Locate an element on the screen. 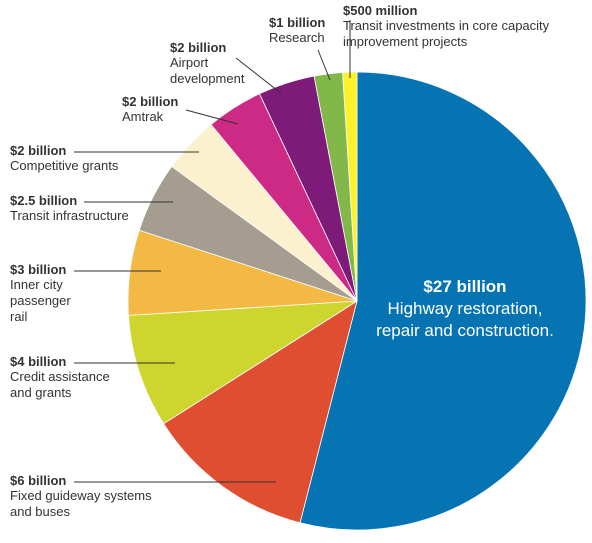 The image size is (592, 543). slice-amount-label: $3 billion is located at coordinates (38, 269).